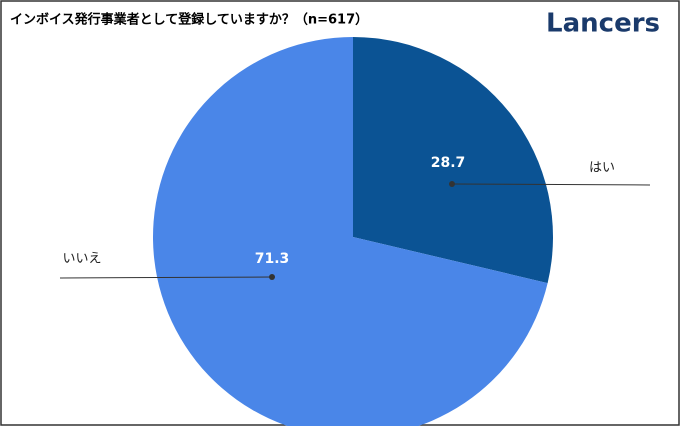 The height and width of the screenshot is (426, 680). Describe the element at coordinates (603, 24) in the screenshot. I see `brand-logo: Lancers` at that location.